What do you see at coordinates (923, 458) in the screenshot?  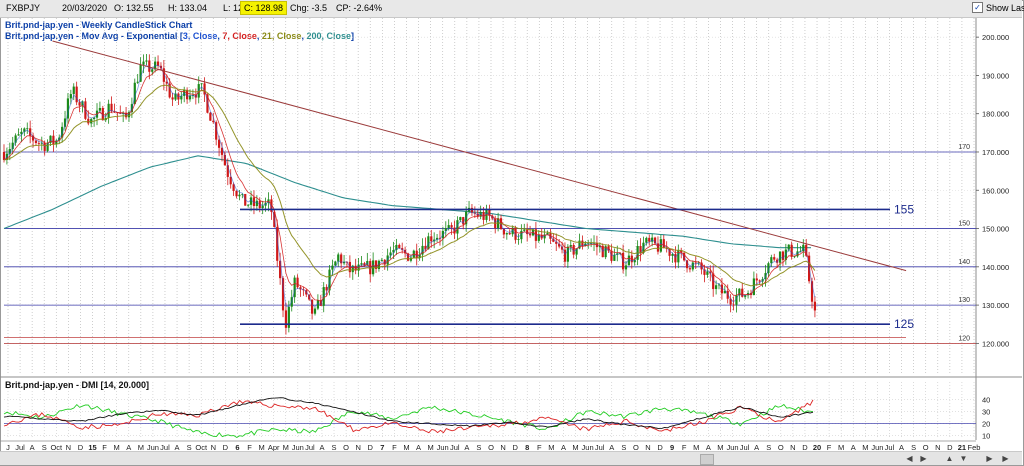 I see `scroll-right-icon: ▶` at bounding box center [923, 458].